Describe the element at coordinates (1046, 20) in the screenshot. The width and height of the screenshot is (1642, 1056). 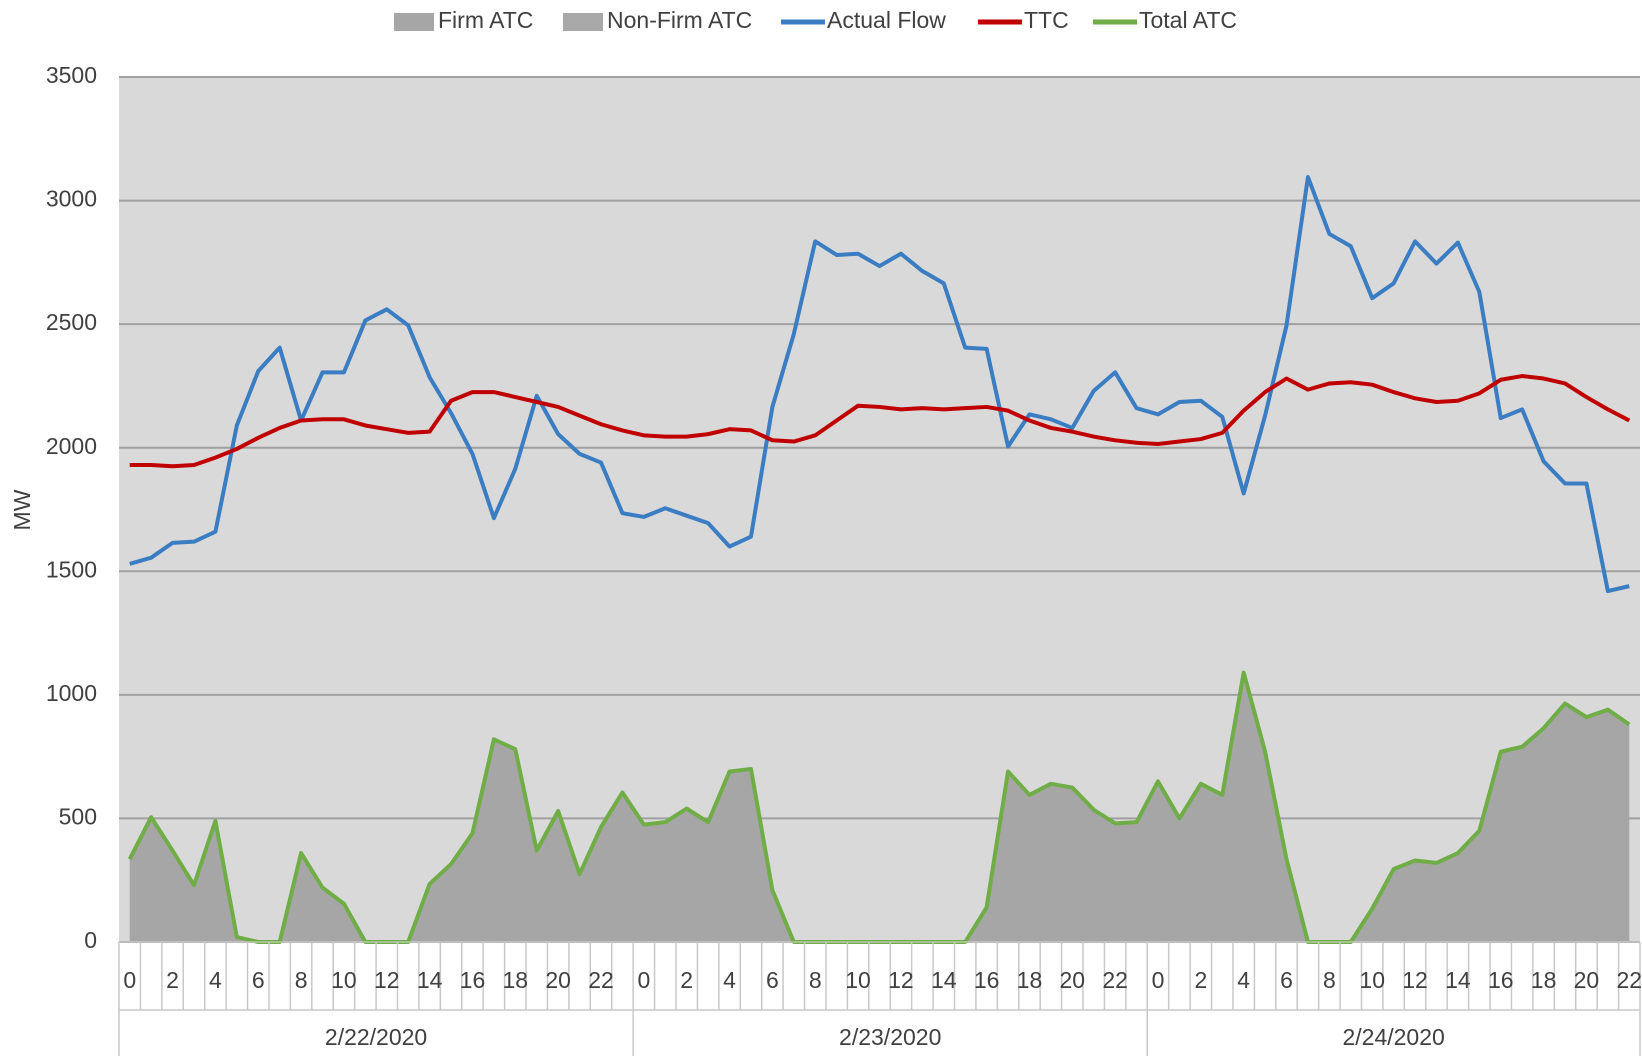
I see `legend-label: TTC` at that location.